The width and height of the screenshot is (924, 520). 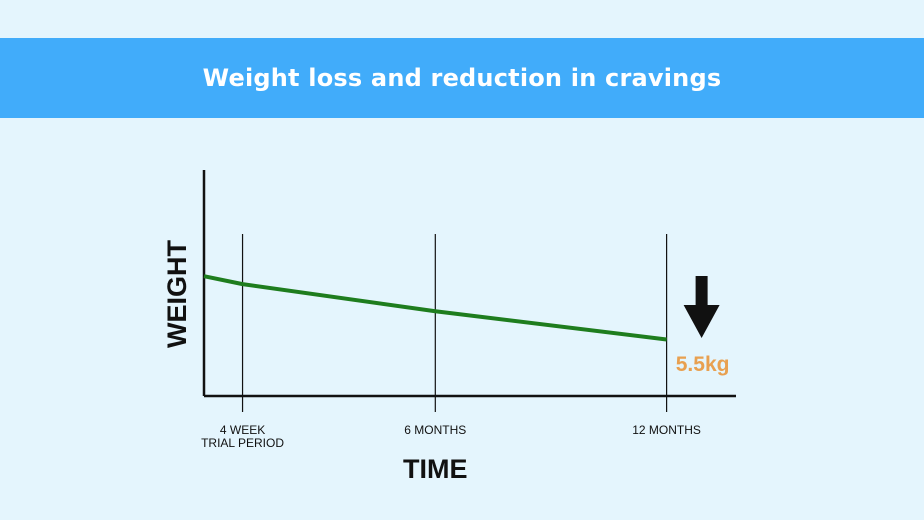 I want to click on weight-loss-label: 5.5kg, so click(x=703, y=364).